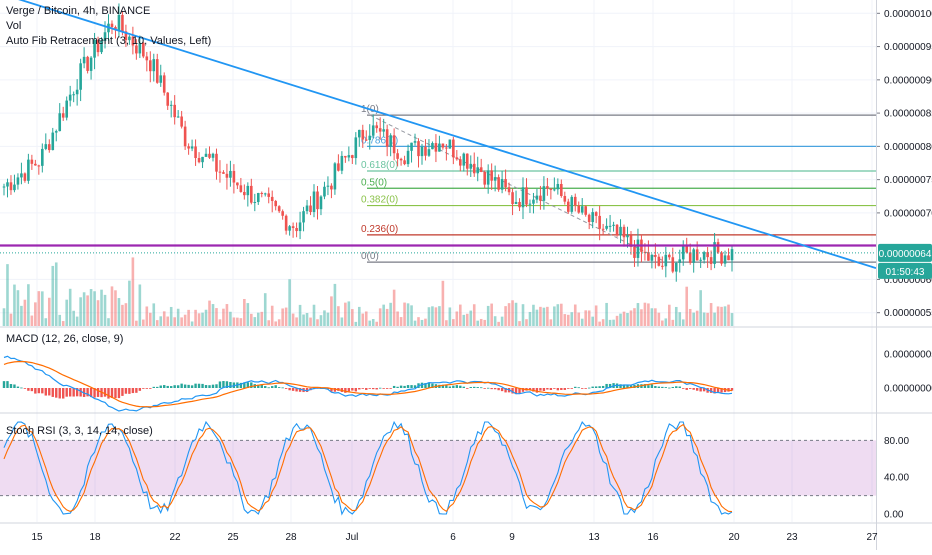  Describe the element at coordinates (908, 389) in the screenshot. I see `macd-tick-label: 0.00000000` at that location.